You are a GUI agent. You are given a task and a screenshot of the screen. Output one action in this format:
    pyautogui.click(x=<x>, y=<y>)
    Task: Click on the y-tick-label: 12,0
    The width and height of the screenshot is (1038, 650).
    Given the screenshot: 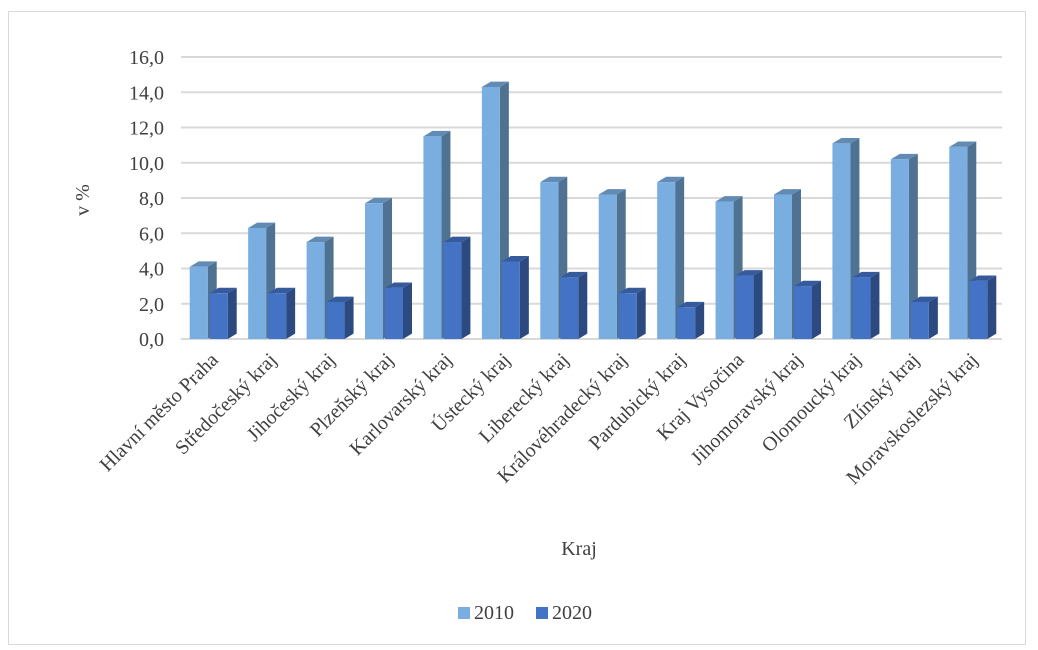 What is the action you would take?
    pyautogui.click(x=146, y=129)
    